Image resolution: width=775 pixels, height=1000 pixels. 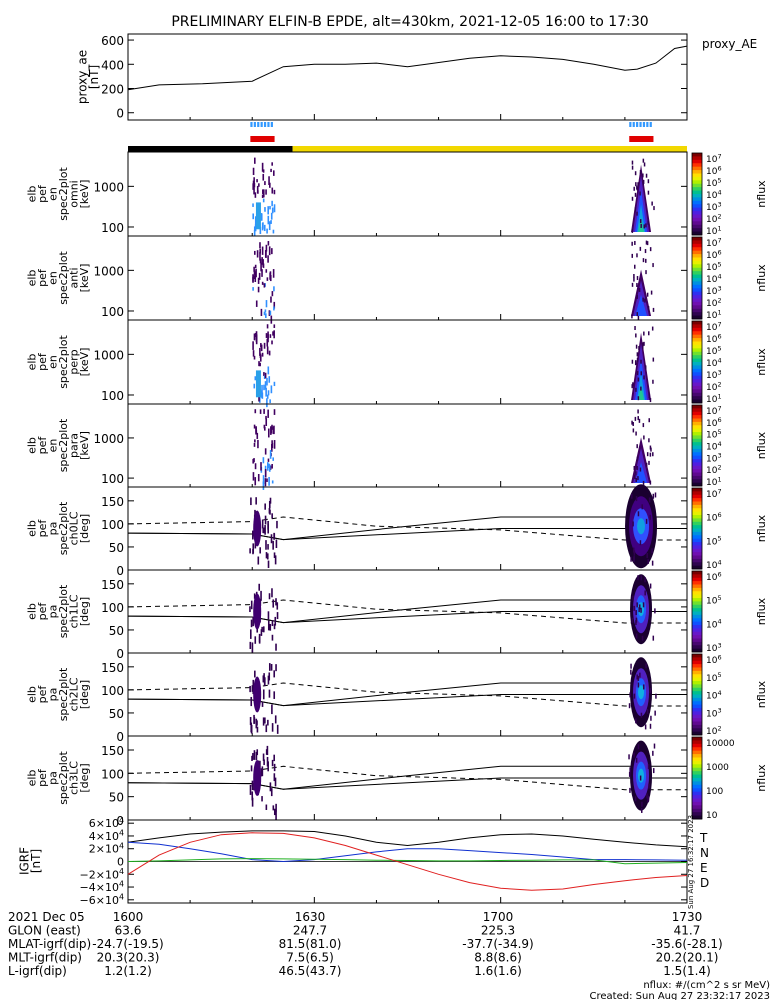 I want to click on axis-label-line: pef, so click(x=42, y=694).